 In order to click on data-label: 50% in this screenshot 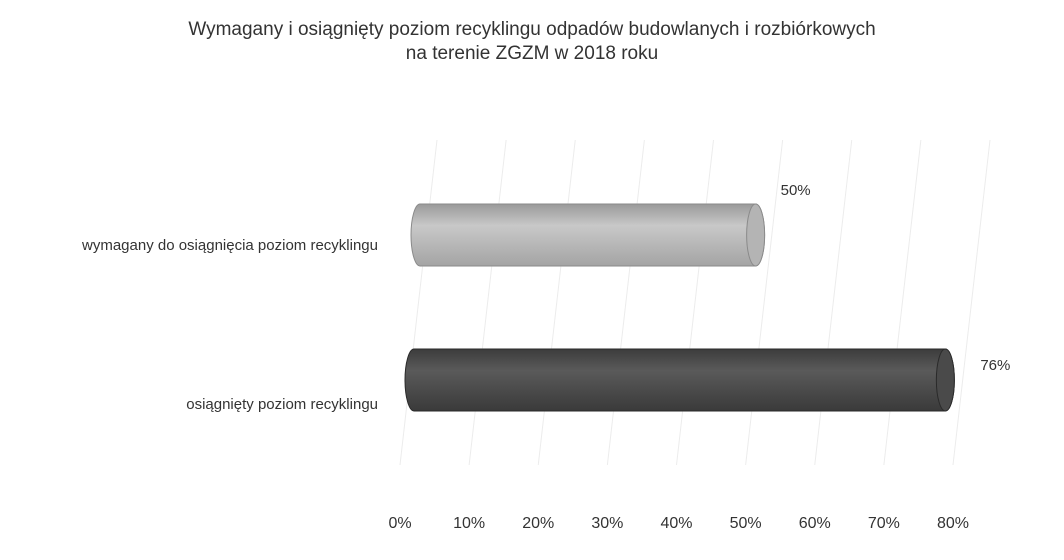, I will do `click(796, 190)`.